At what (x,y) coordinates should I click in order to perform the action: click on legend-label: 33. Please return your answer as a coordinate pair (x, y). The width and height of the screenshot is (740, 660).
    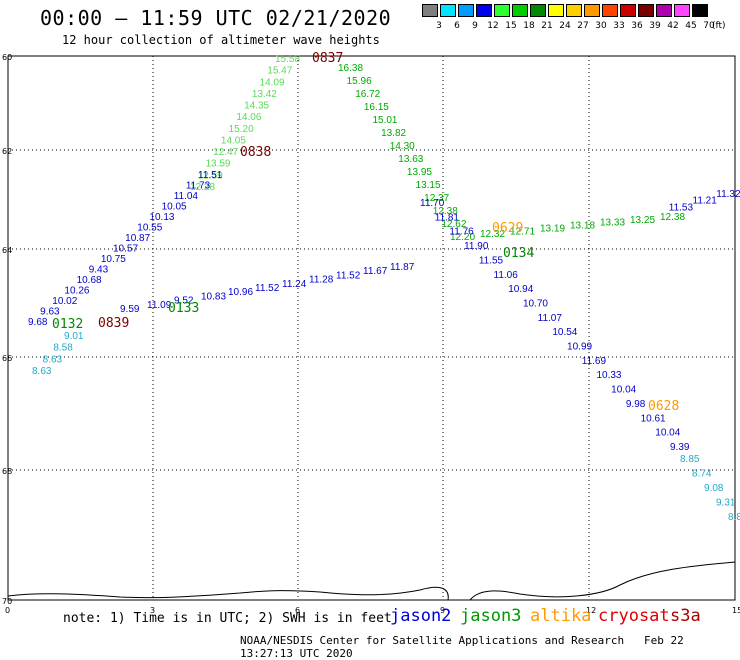
    Looking at the image, I should click on (619, 26).